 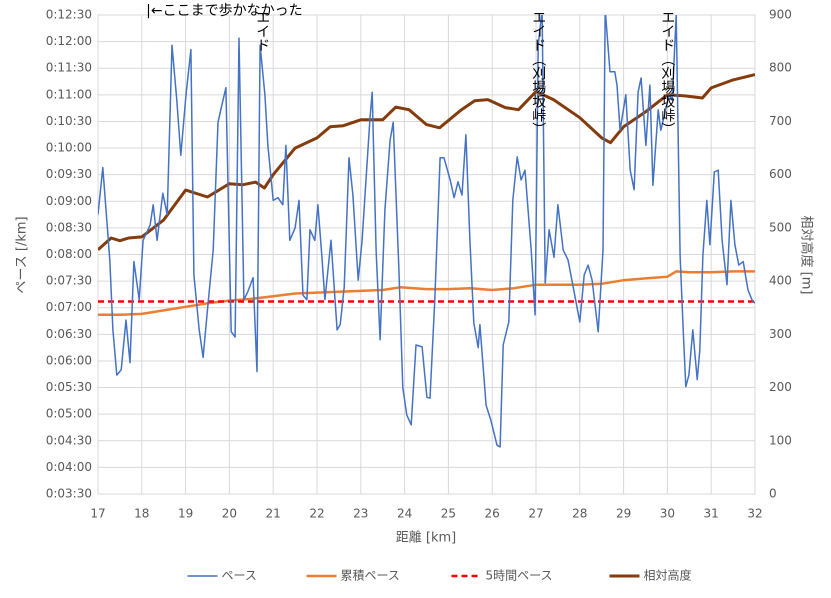 What do you see at coordinates (370, 575) in the screenshot?
I see `legend-label: 累積ペース` at bounding box center [370, 575].